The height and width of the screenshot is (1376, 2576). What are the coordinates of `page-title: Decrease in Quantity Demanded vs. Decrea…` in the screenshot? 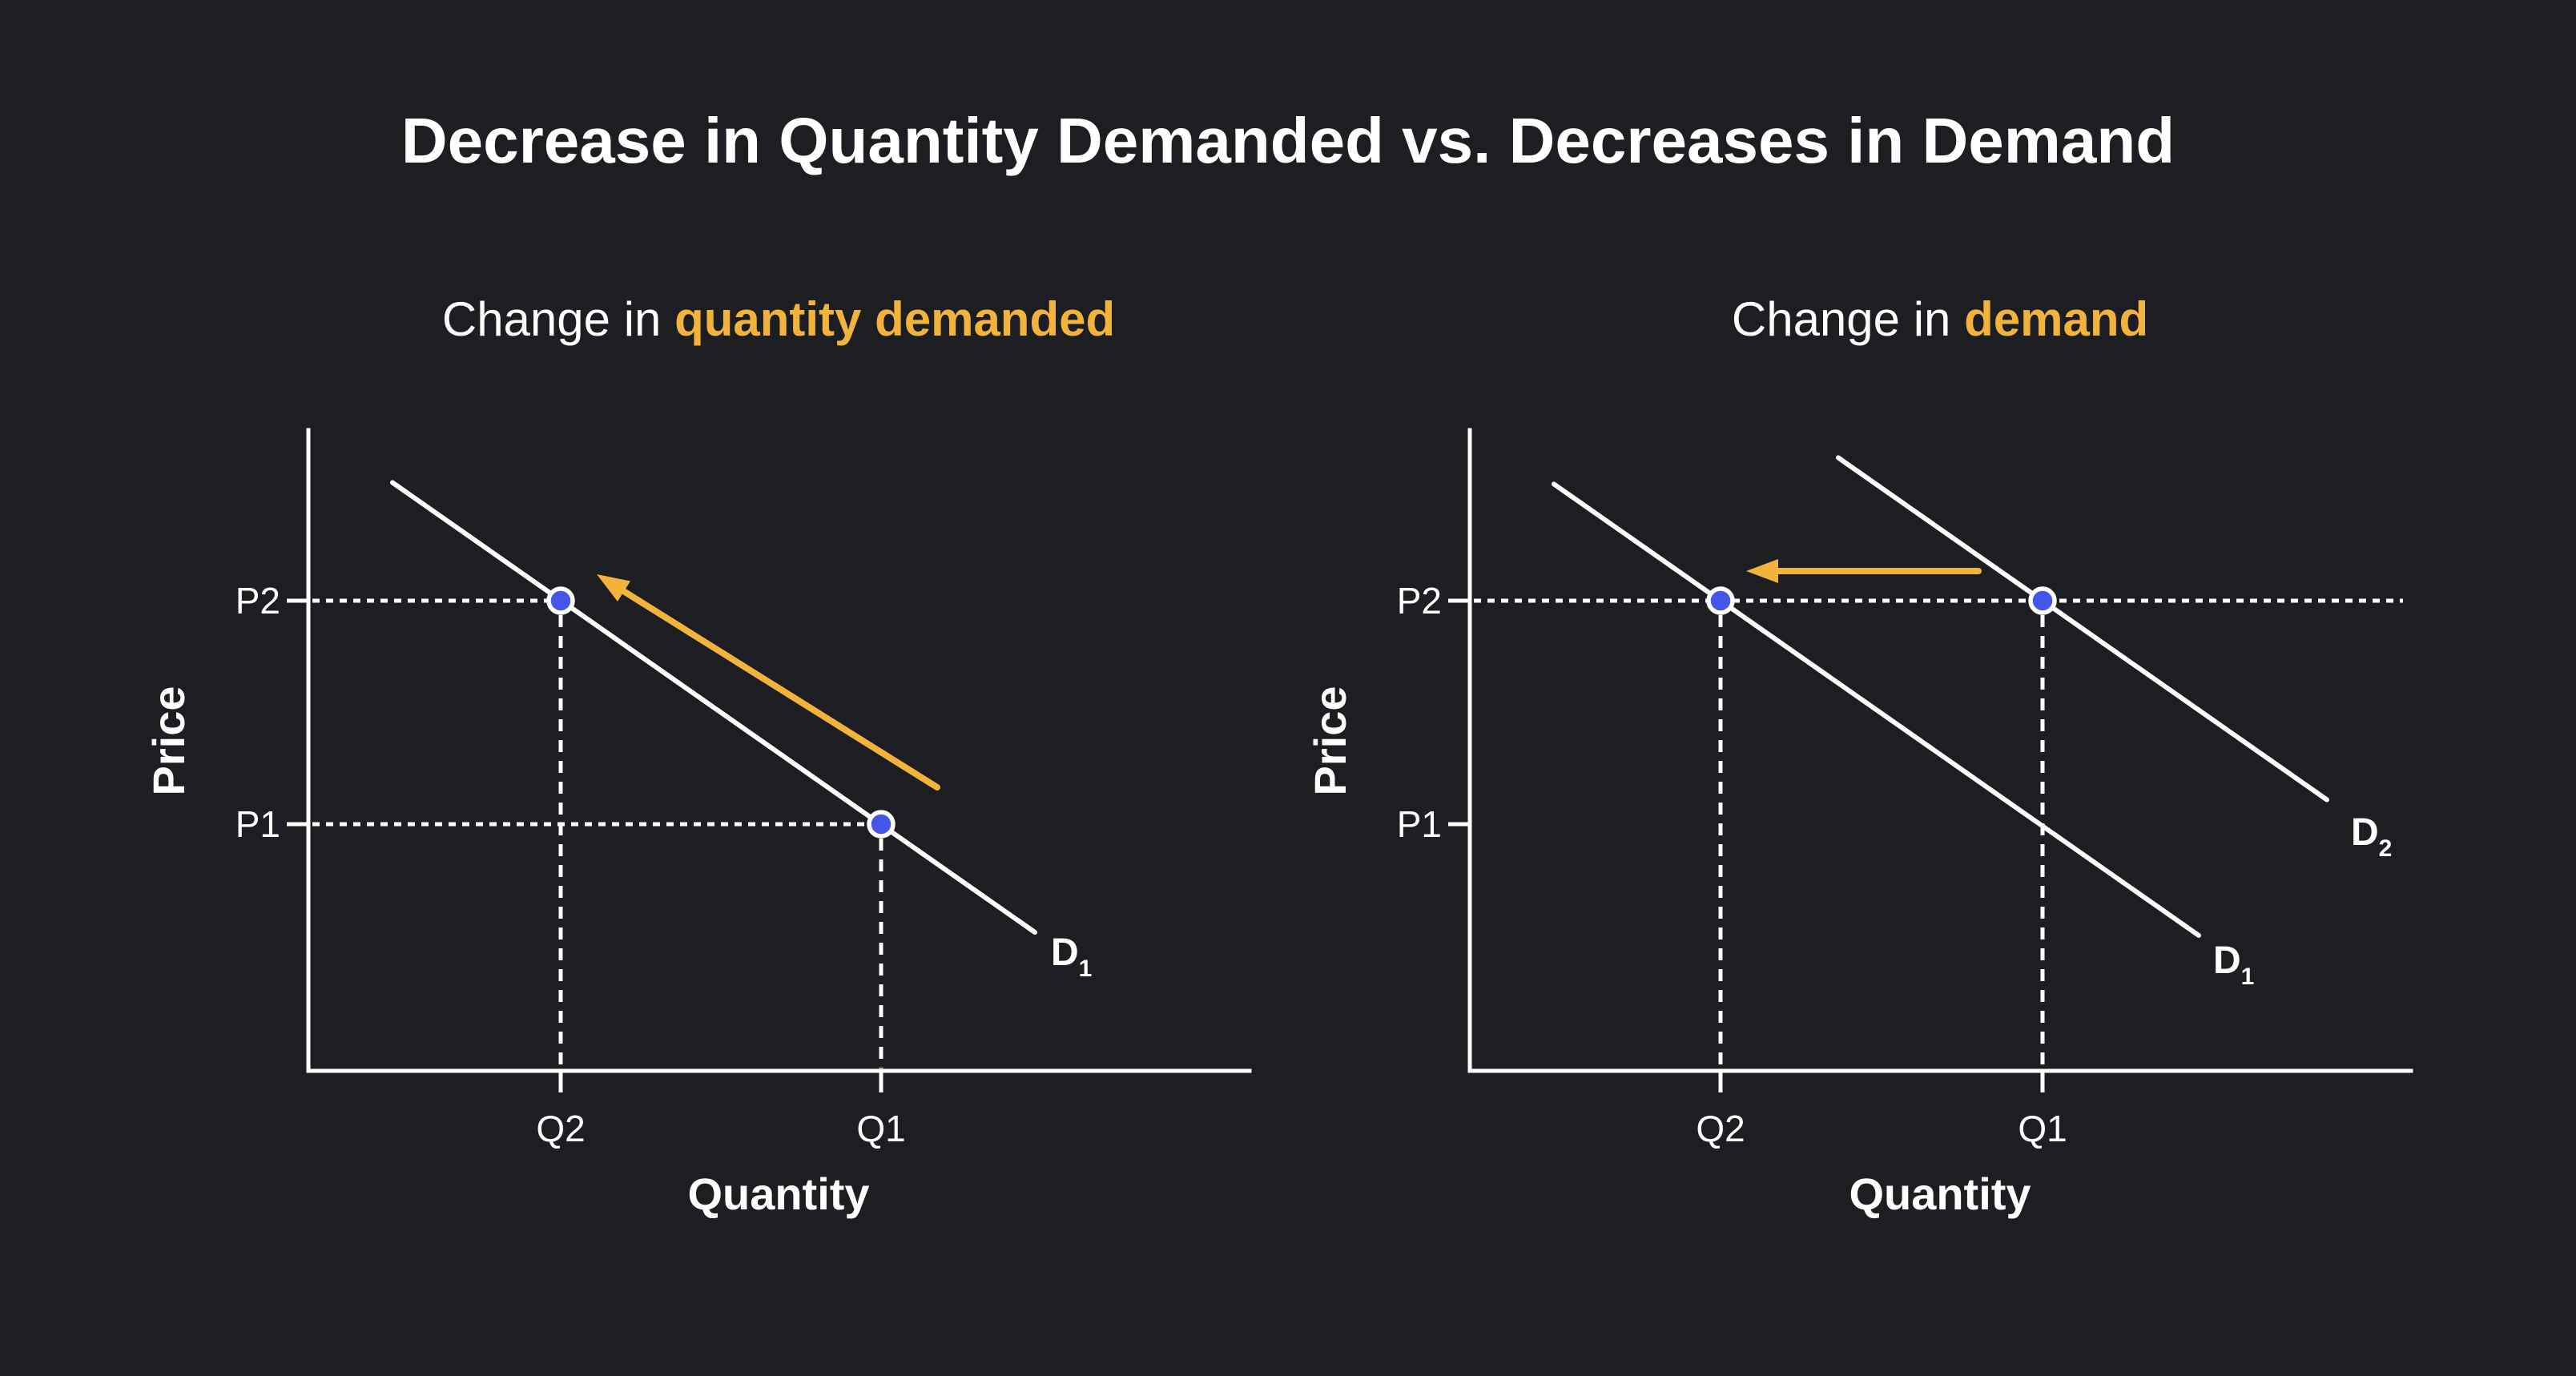 It's located at (1288, 141).